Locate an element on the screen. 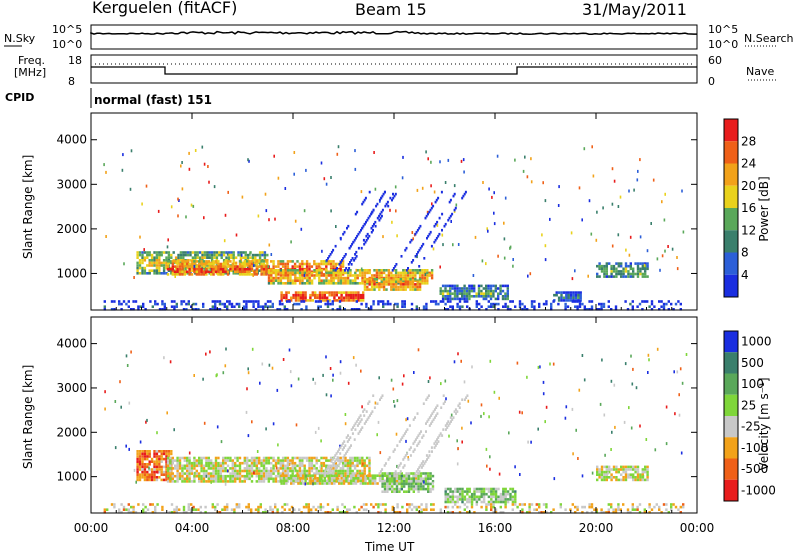  nsky-tick-low: 10^0 is located at coordinates (67, 44).